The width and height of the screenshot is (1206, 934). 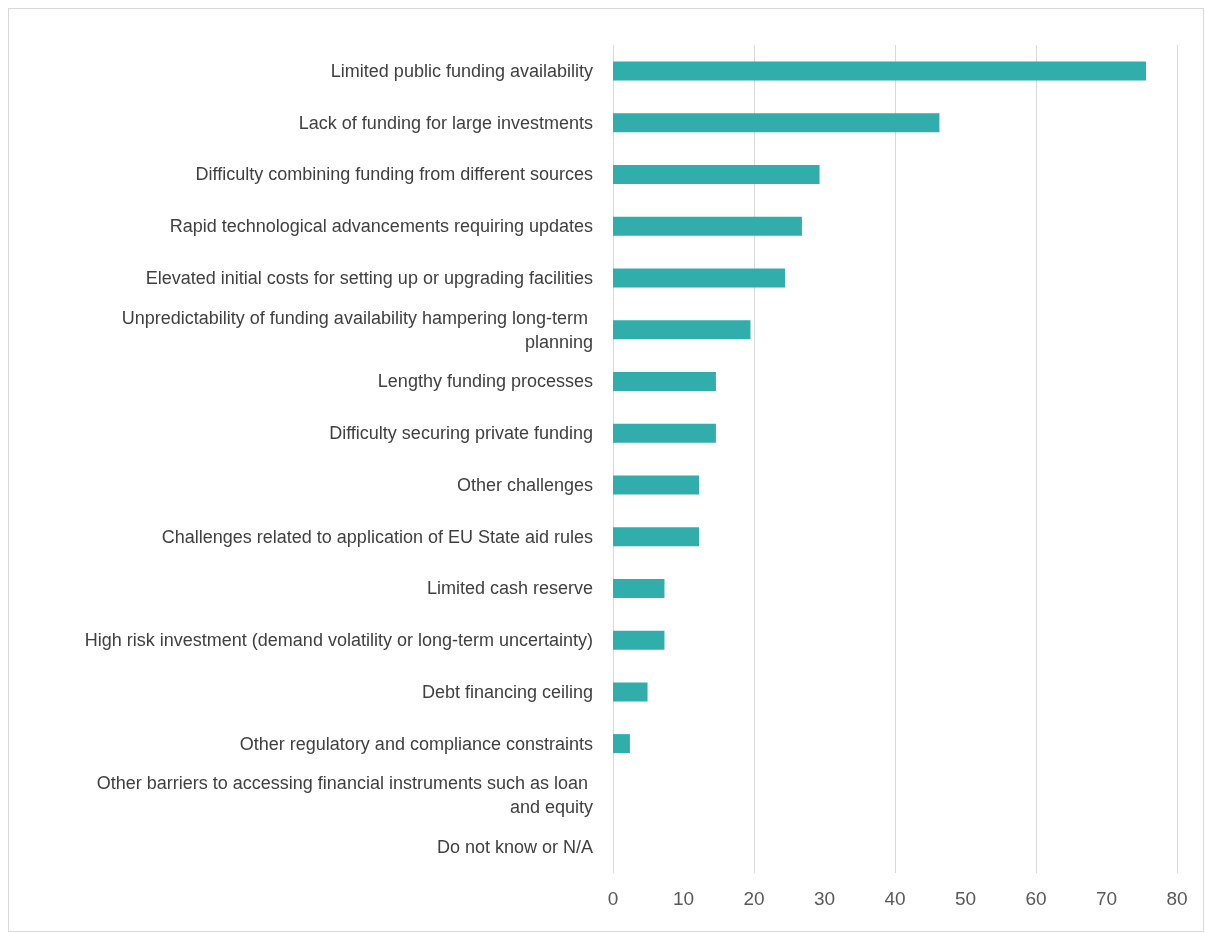 What do you see at coordinates (1106, 898) in the screenshot?
I see `x-tick-label: 70` at bounding box center [1106, 898].